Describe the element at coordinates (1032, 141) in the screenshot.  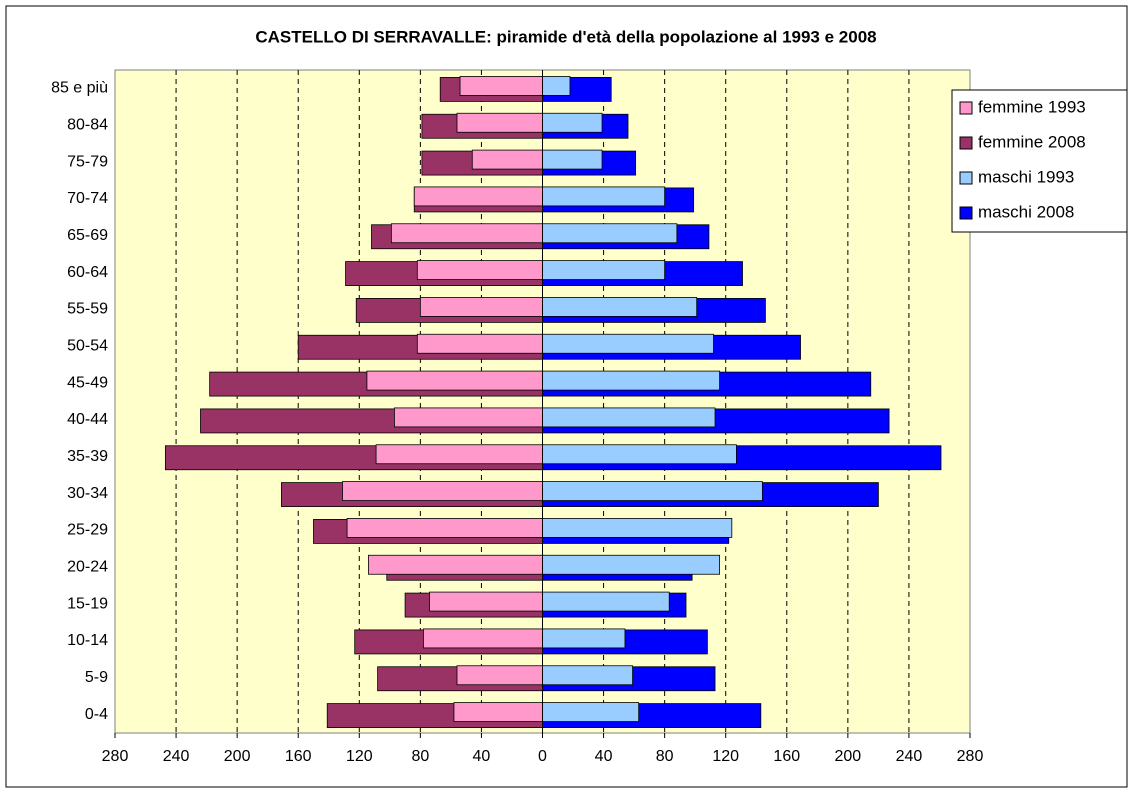
I see `legend-label: femmine 2008` at that location.